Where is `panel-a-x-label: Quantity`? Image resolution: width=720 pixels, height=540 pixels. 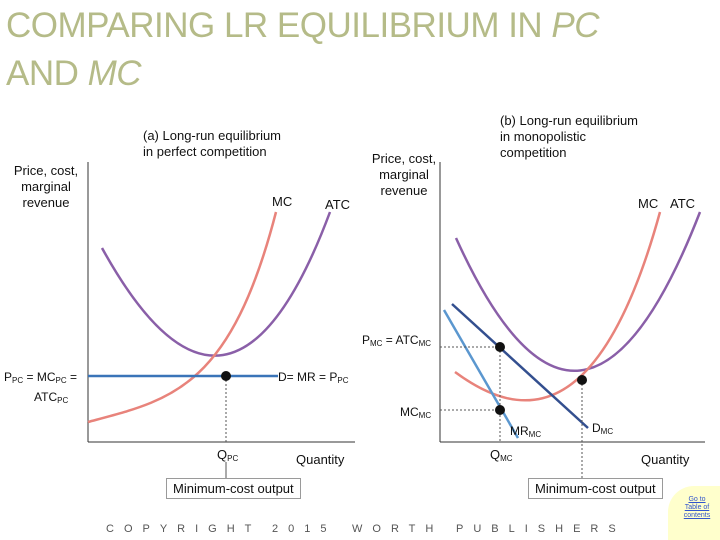 panel-a-x-label: Quantity is located at coordinates (320, 459).